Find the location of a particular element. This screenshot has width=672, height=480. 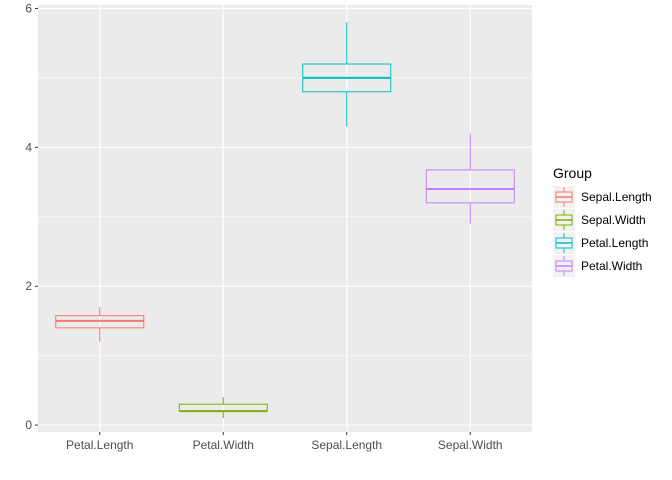

y-tick-label: 6 is located at coordinates (28, 8).